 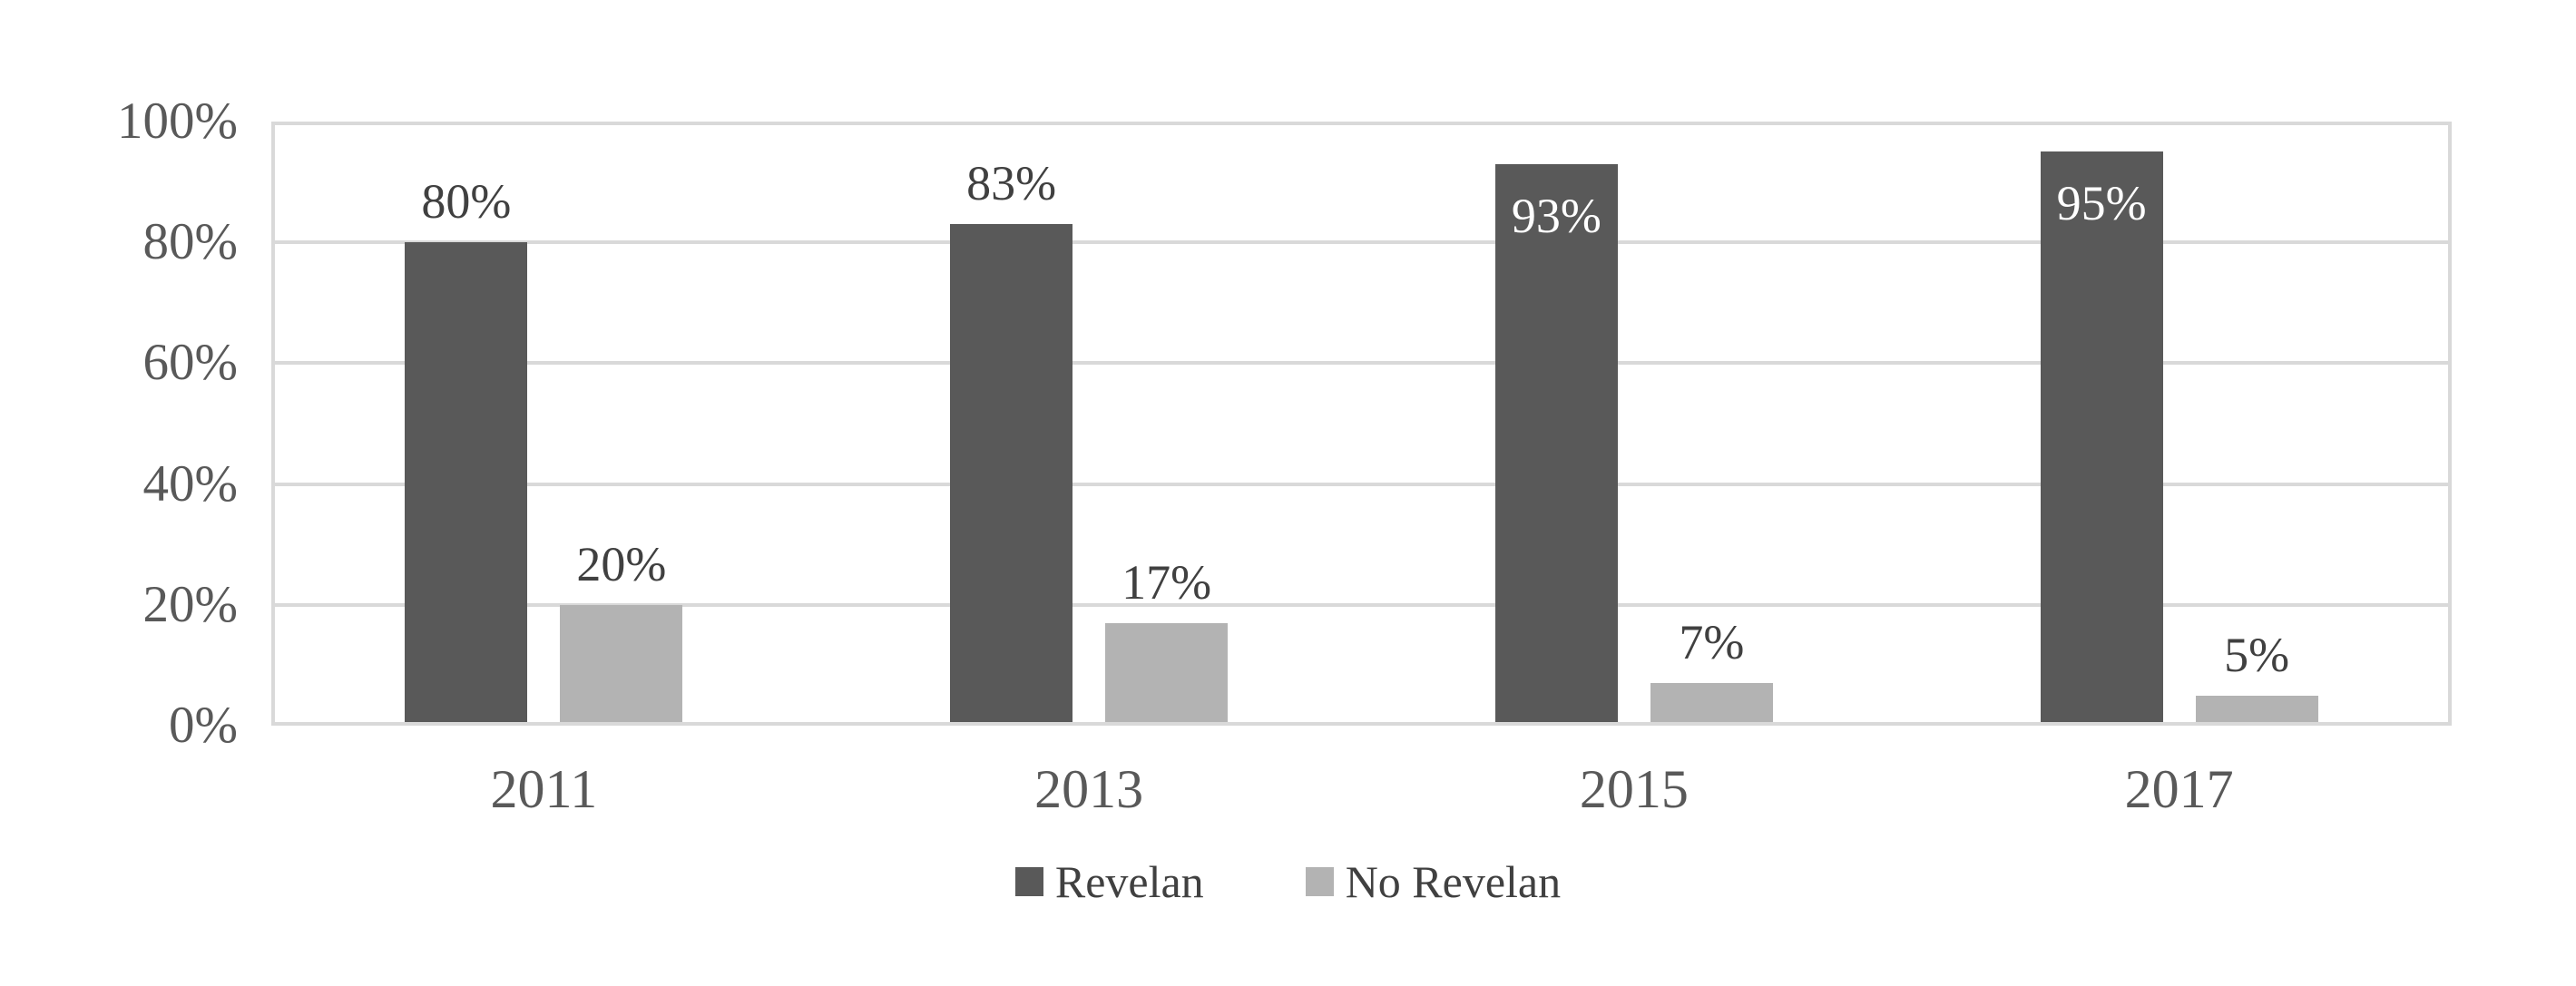 I want to click on legend-label-revelan: Revelan, so click(x=1129, y=881).